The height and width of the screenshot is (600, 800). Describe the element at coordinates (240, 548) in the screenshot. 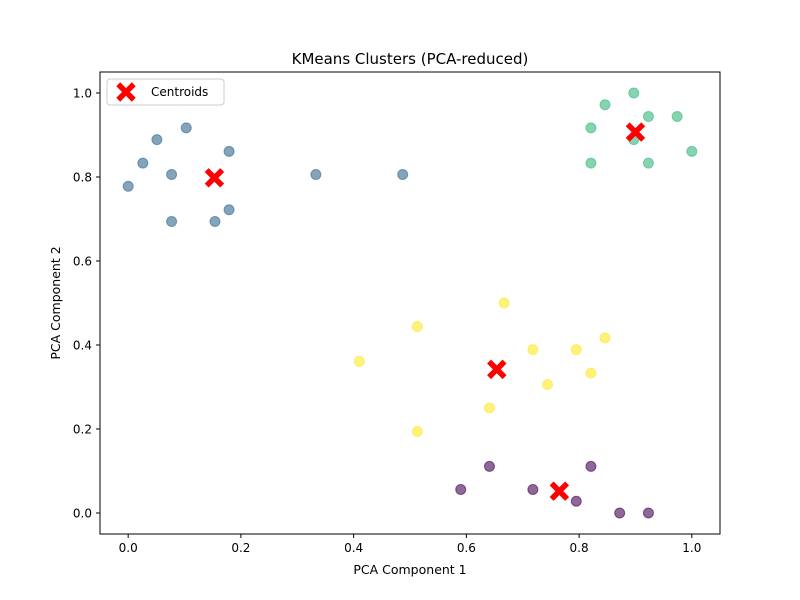

I see `x-tick-label-1: 0.2` at that location.